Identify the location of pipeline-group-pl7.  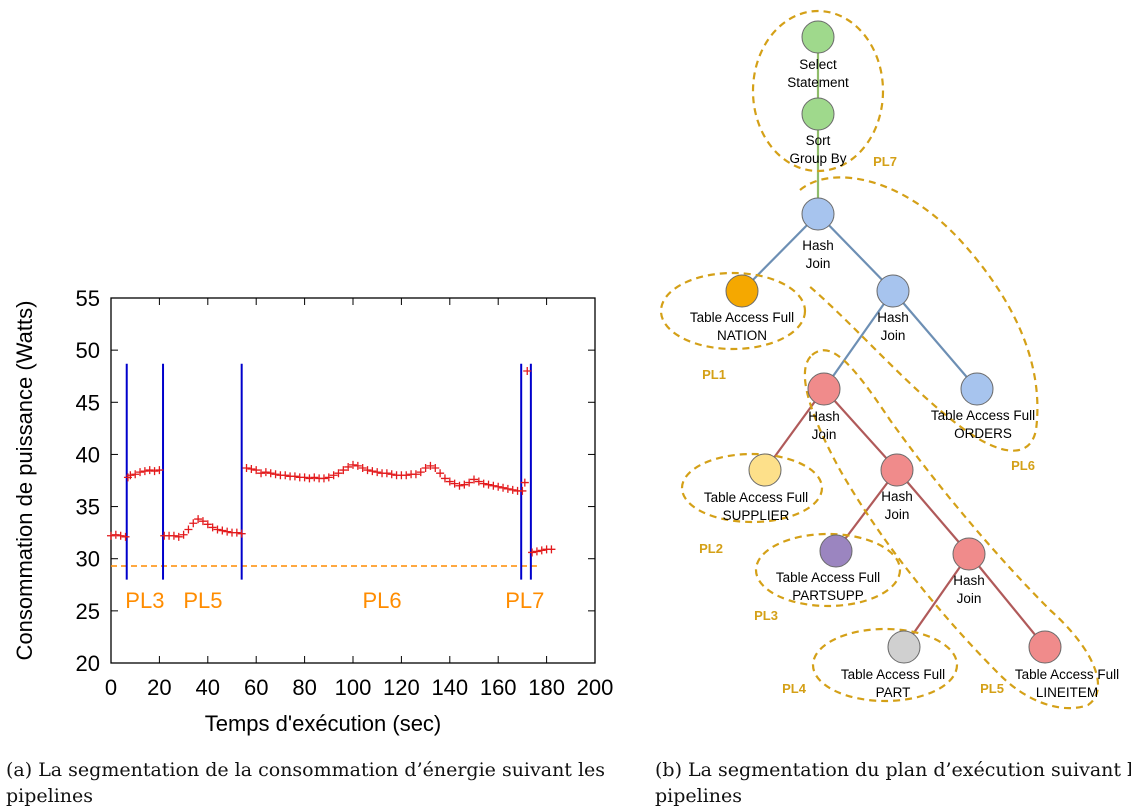
(818, 91).